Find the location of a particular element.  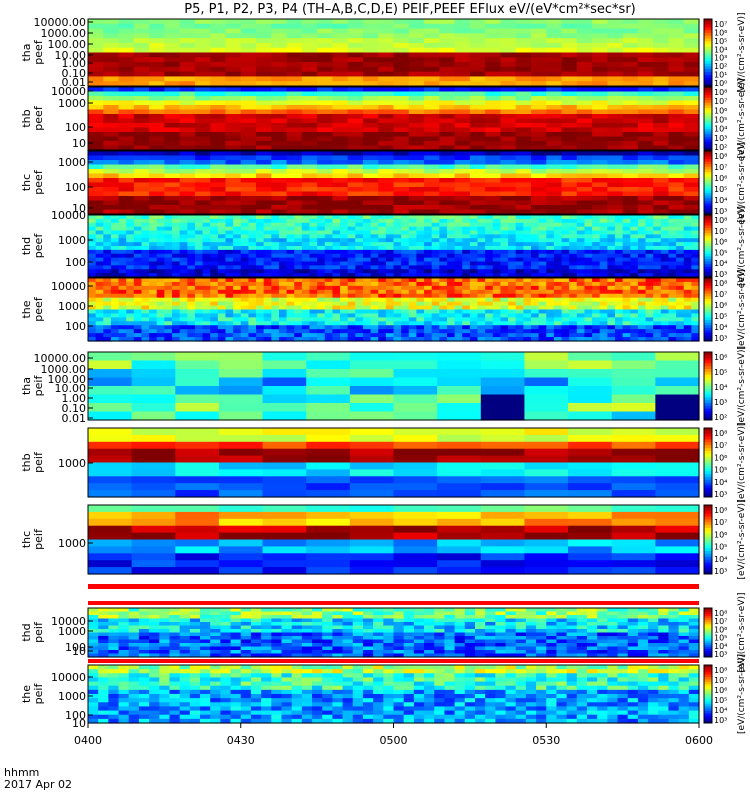

colorbar-tick-label: 10⁷ is located at coordinates (720, 24).